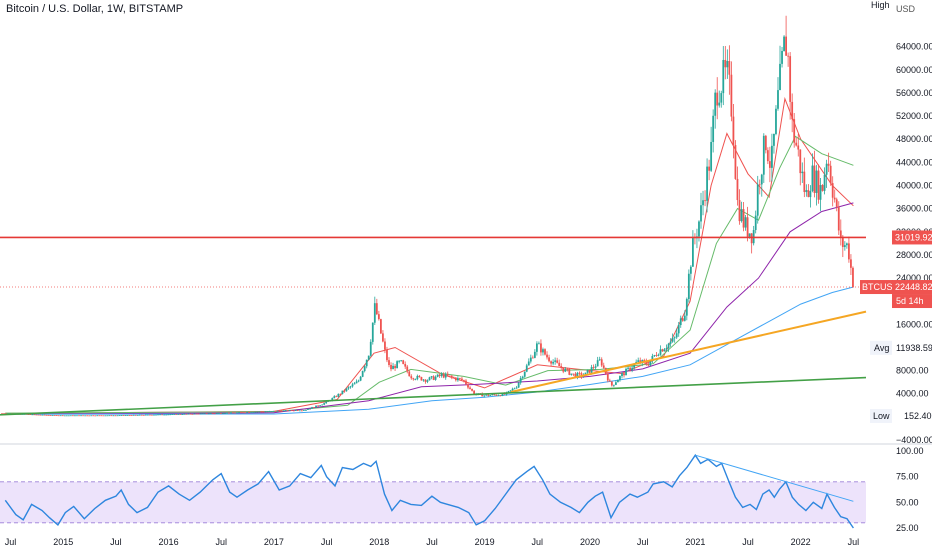 This screenshot has width=932, height=550. Describe the element at coordinates (914, 93) in the screenshot. I see `price-tick-label: 56000.00` at that location.